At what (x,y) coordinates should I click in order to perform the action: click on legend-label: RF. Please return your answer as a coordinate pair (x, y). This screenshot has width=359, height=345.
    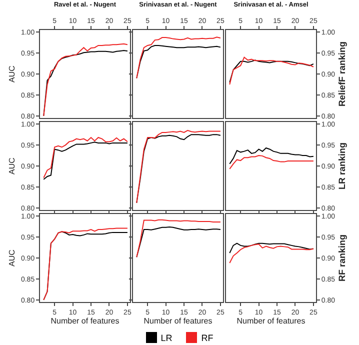
    Looking at the image, I should click on (207, 337).